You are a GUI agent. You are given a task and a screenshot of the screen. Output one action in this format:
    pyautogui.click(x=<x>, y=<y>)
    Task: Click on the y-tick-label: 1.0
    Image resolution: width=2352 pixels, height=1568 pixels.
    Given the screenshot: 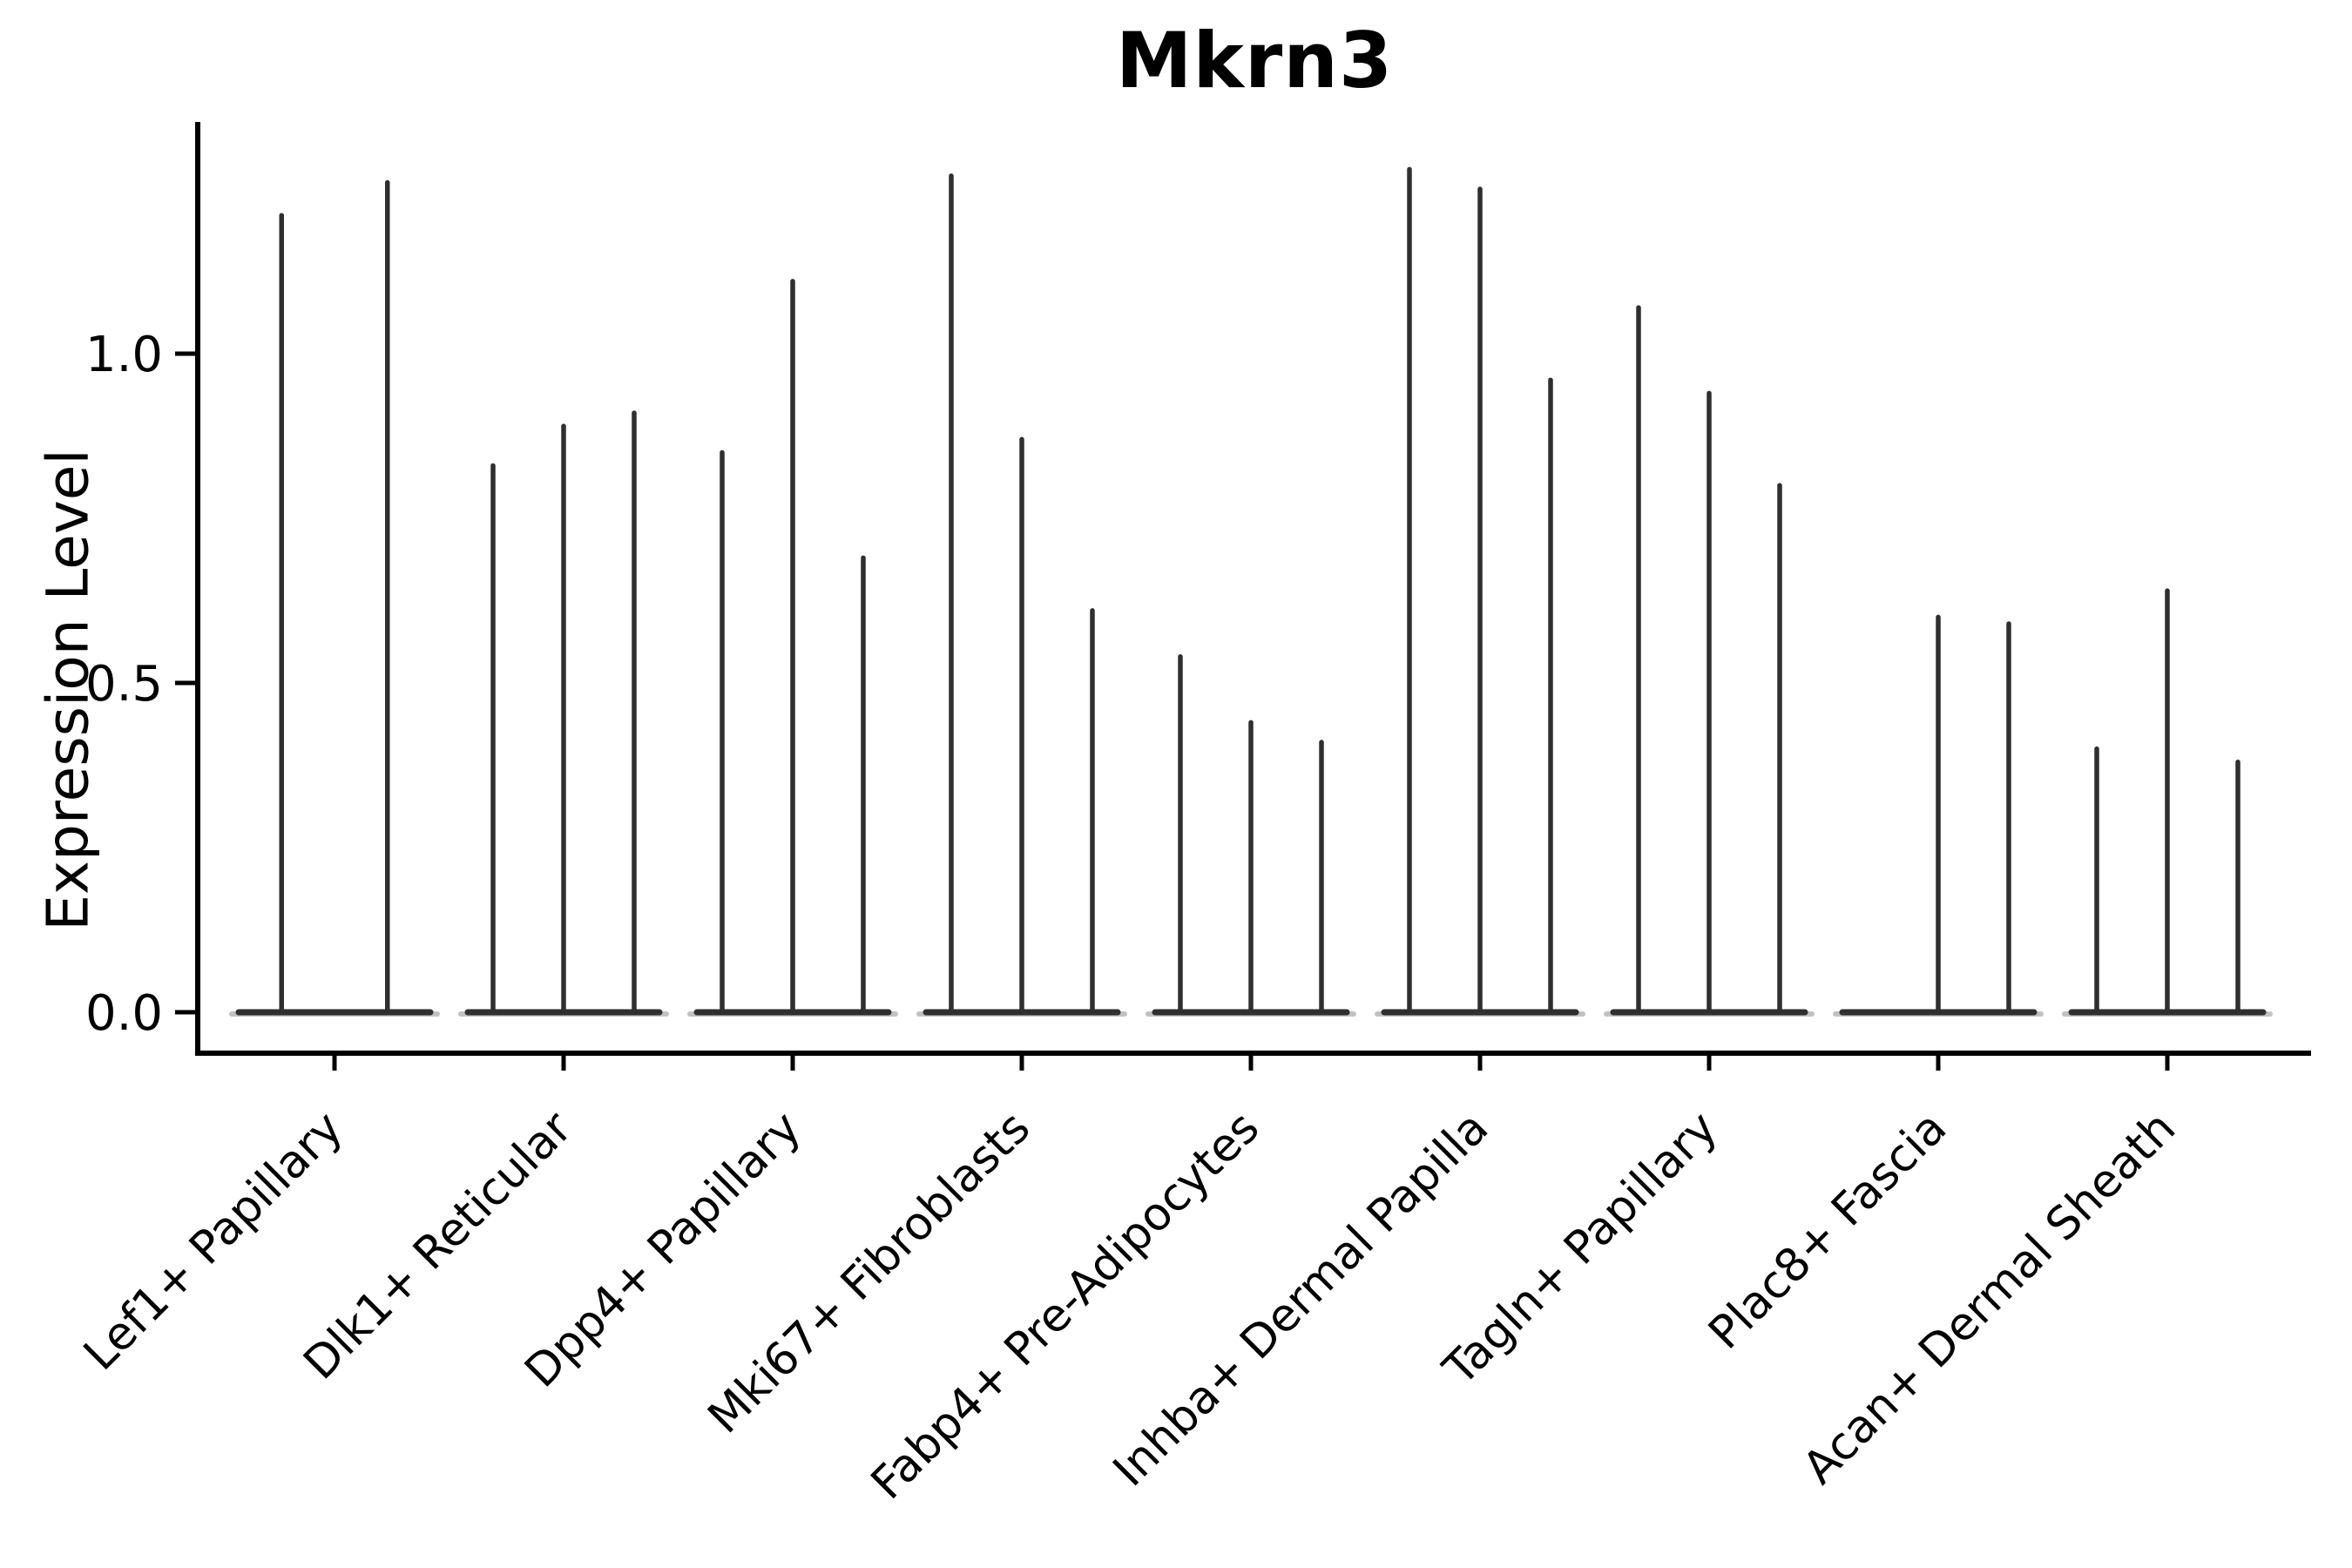 What is the action you would take?
    pyautogui.click(x=124, y=355)
    